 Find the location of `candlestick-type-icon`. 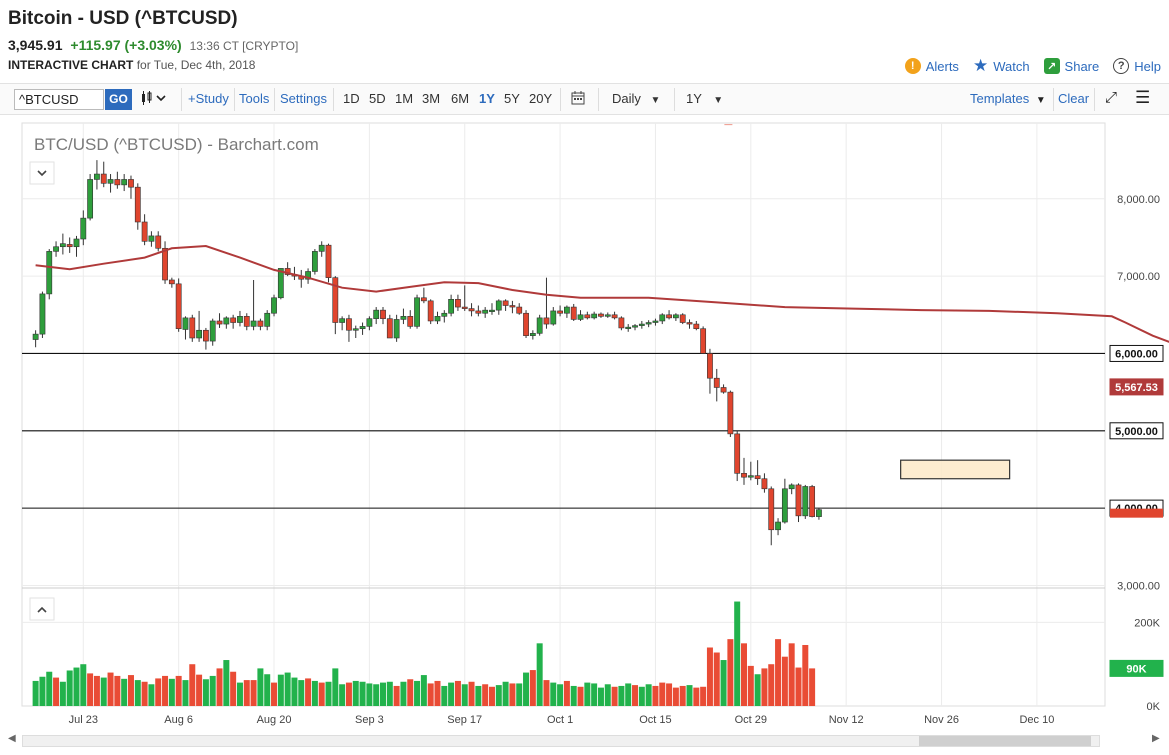

candlestick-type-icon is located at coordinates (154, 99).